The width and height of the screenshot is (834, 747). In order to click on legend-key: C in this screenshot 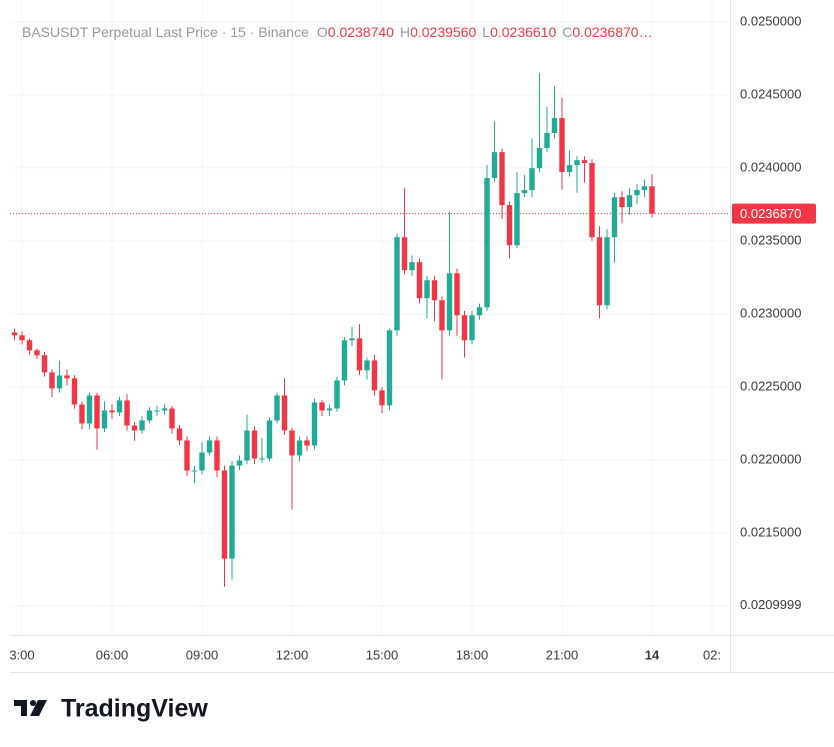, I will do `click(567, 32)`.